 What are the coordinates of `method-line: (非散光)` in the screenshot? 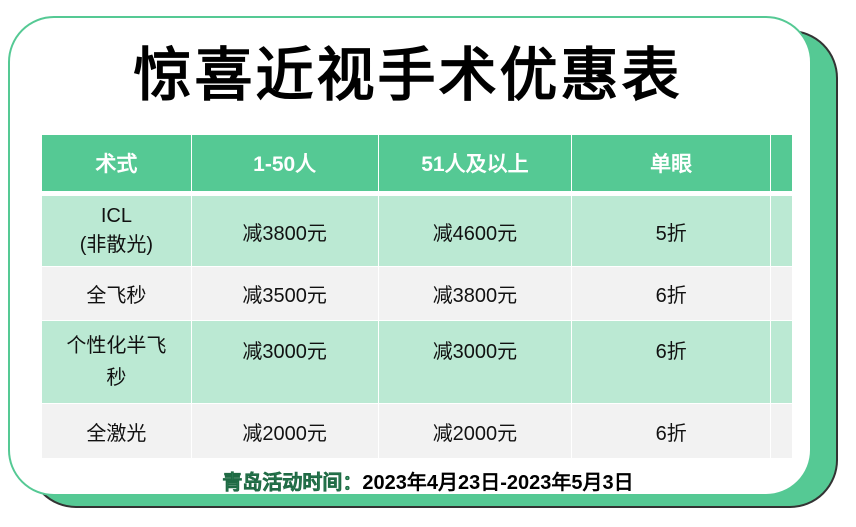 It's located at (116, 245).